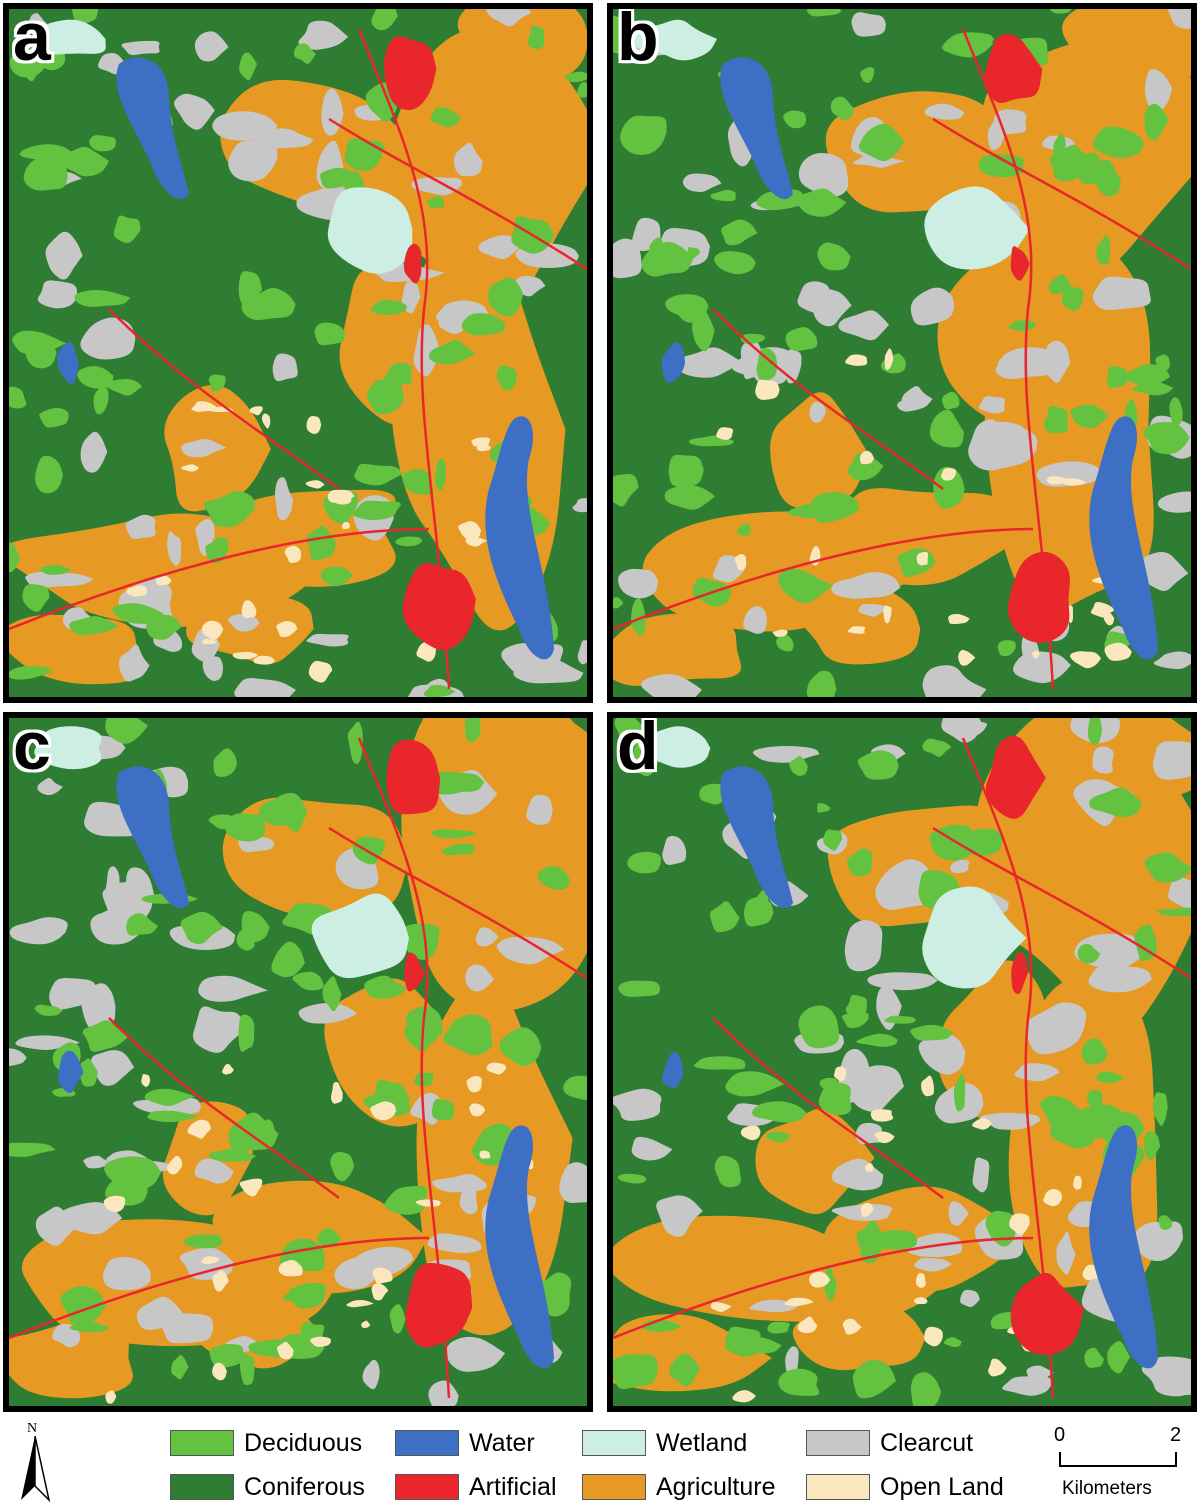 This screenshot has width=1200, height=1506. What do you see at coordinates (36, 1469) in the screenshot?
I see `north-arrow-icon` at bounding box center [36, 1469].